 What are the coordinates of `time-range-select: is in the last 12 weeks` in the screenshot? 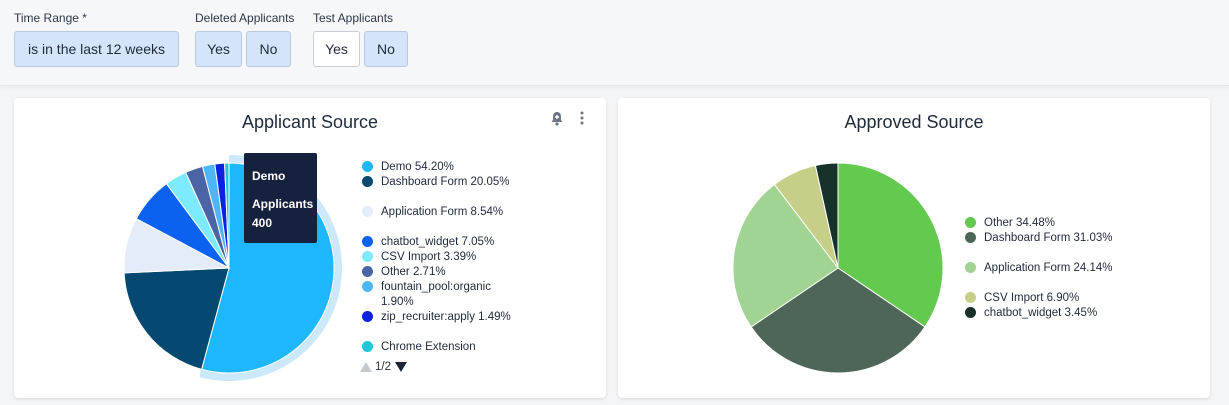 It's located at (96, 49).